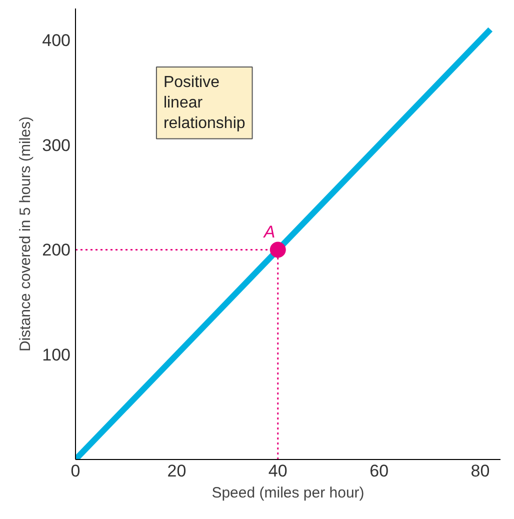 The image size is (514, 519). Describe the element at coordinates (278, 471) in the screenshot. I see `x-tick-label: 40` at that location.